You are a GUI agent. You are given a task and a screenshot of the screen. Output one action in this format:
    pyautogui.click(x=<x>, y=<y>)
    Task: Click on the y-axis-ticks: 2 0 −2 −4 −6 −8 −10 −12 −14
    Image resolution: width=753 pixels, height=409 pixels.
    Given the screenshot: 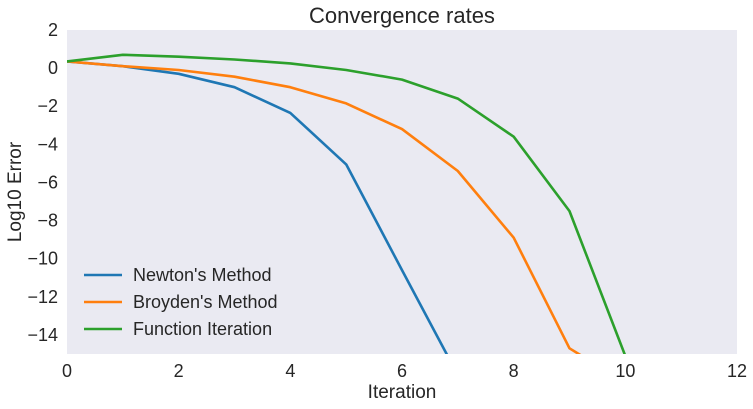 What is the action you would take?
    pyautogui.click(x=42, y=182)
    